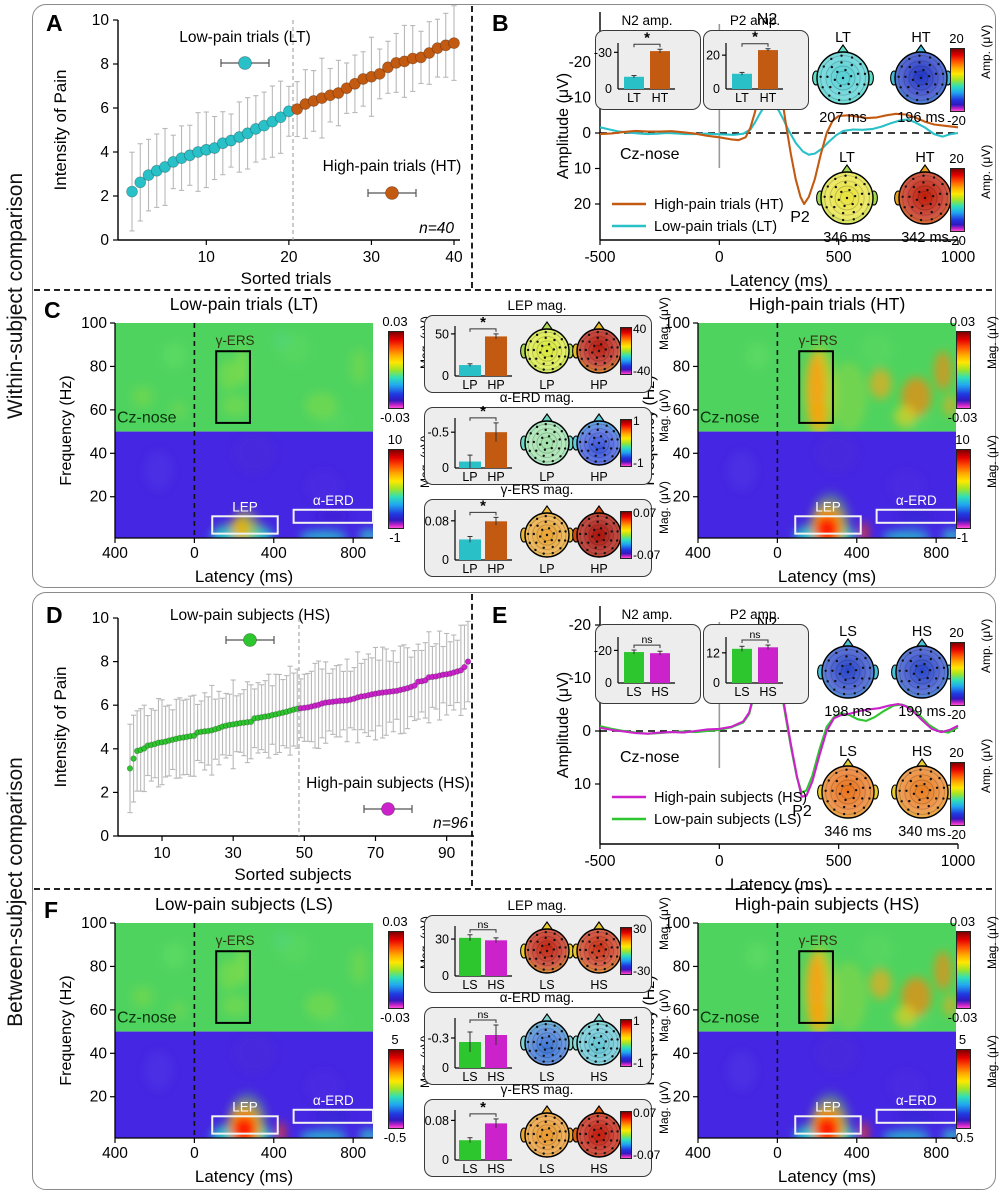 This screenshot has width=1000, height=1193. What do you see at coordinates (848, 832) in the screenshot?
I see `svg-text: 346 ms` at bounding box center [848, 832].